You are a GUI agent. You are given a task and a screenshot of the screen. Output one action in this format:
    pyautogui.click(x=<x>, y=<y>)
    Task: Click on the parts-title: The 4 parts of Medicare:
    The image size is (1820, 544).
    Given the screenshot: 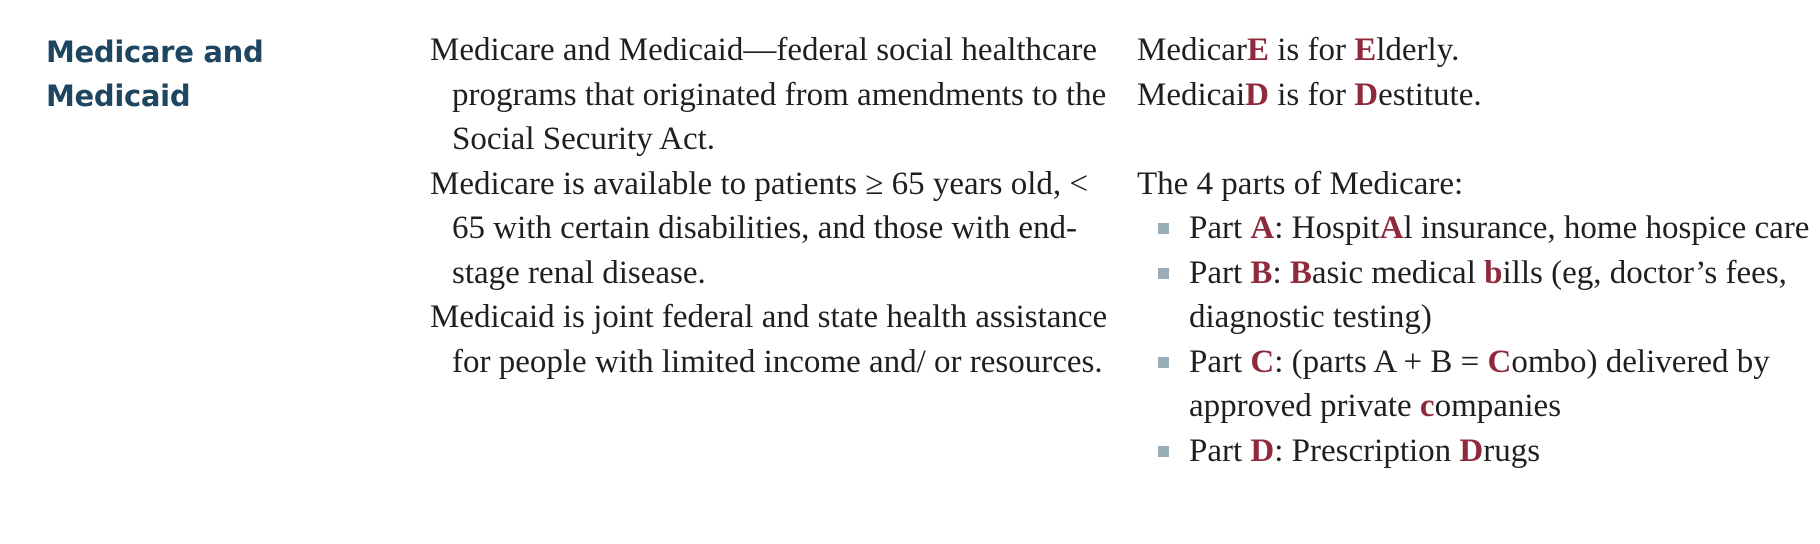 What is the action you would take?
    pyautogui.click(x=1300, y=183)
    